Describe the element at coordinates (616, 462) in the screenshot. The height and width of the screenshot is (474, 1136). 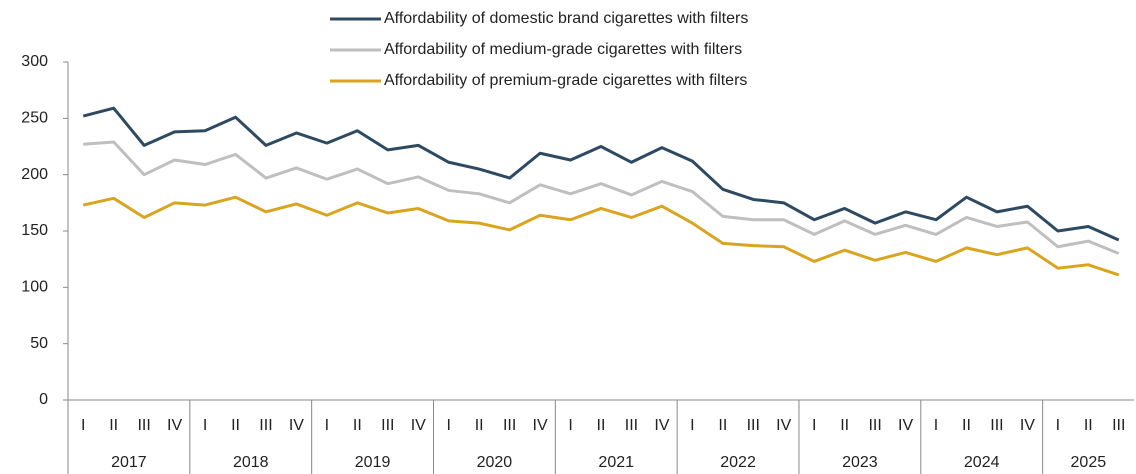
I see `x-group-label: 2021` at that location.